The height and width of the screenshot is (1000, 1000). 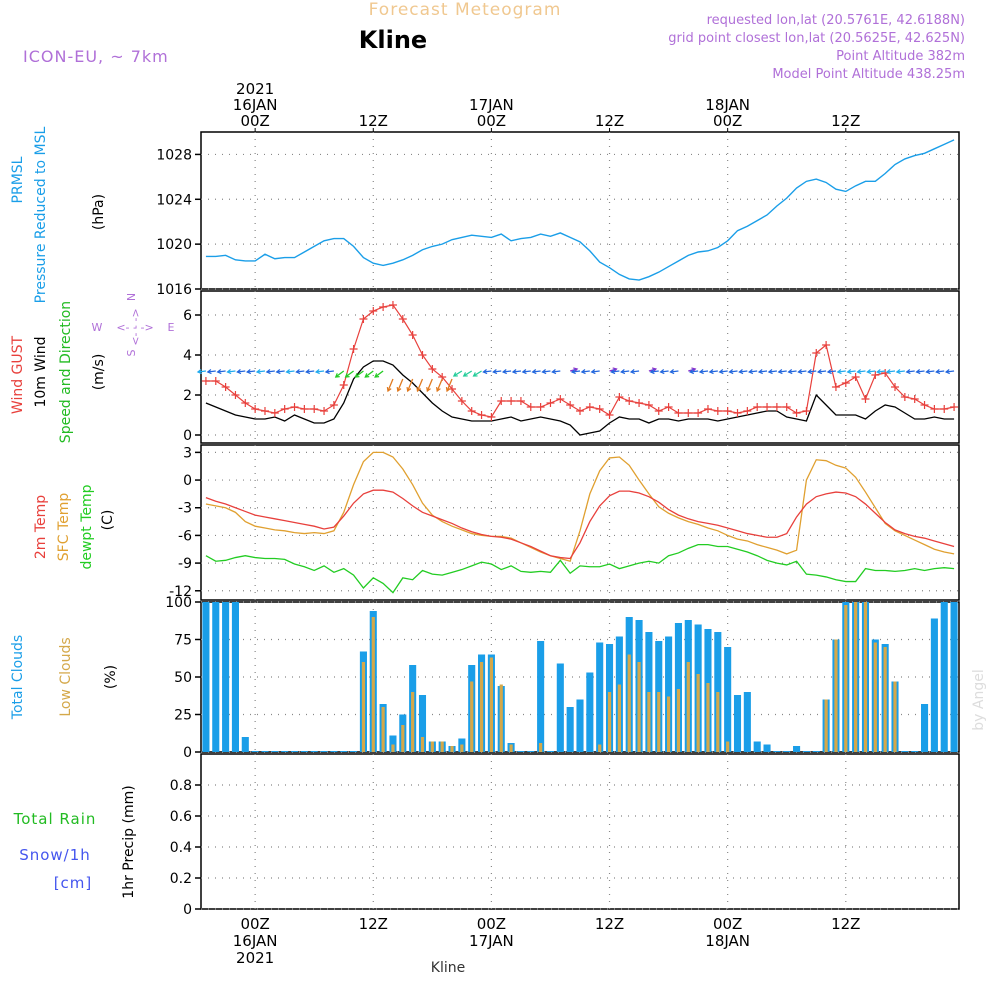 I want to click on pressure-reduced-label: Pressure Reduced to MSL, so click(x=41, y=214).